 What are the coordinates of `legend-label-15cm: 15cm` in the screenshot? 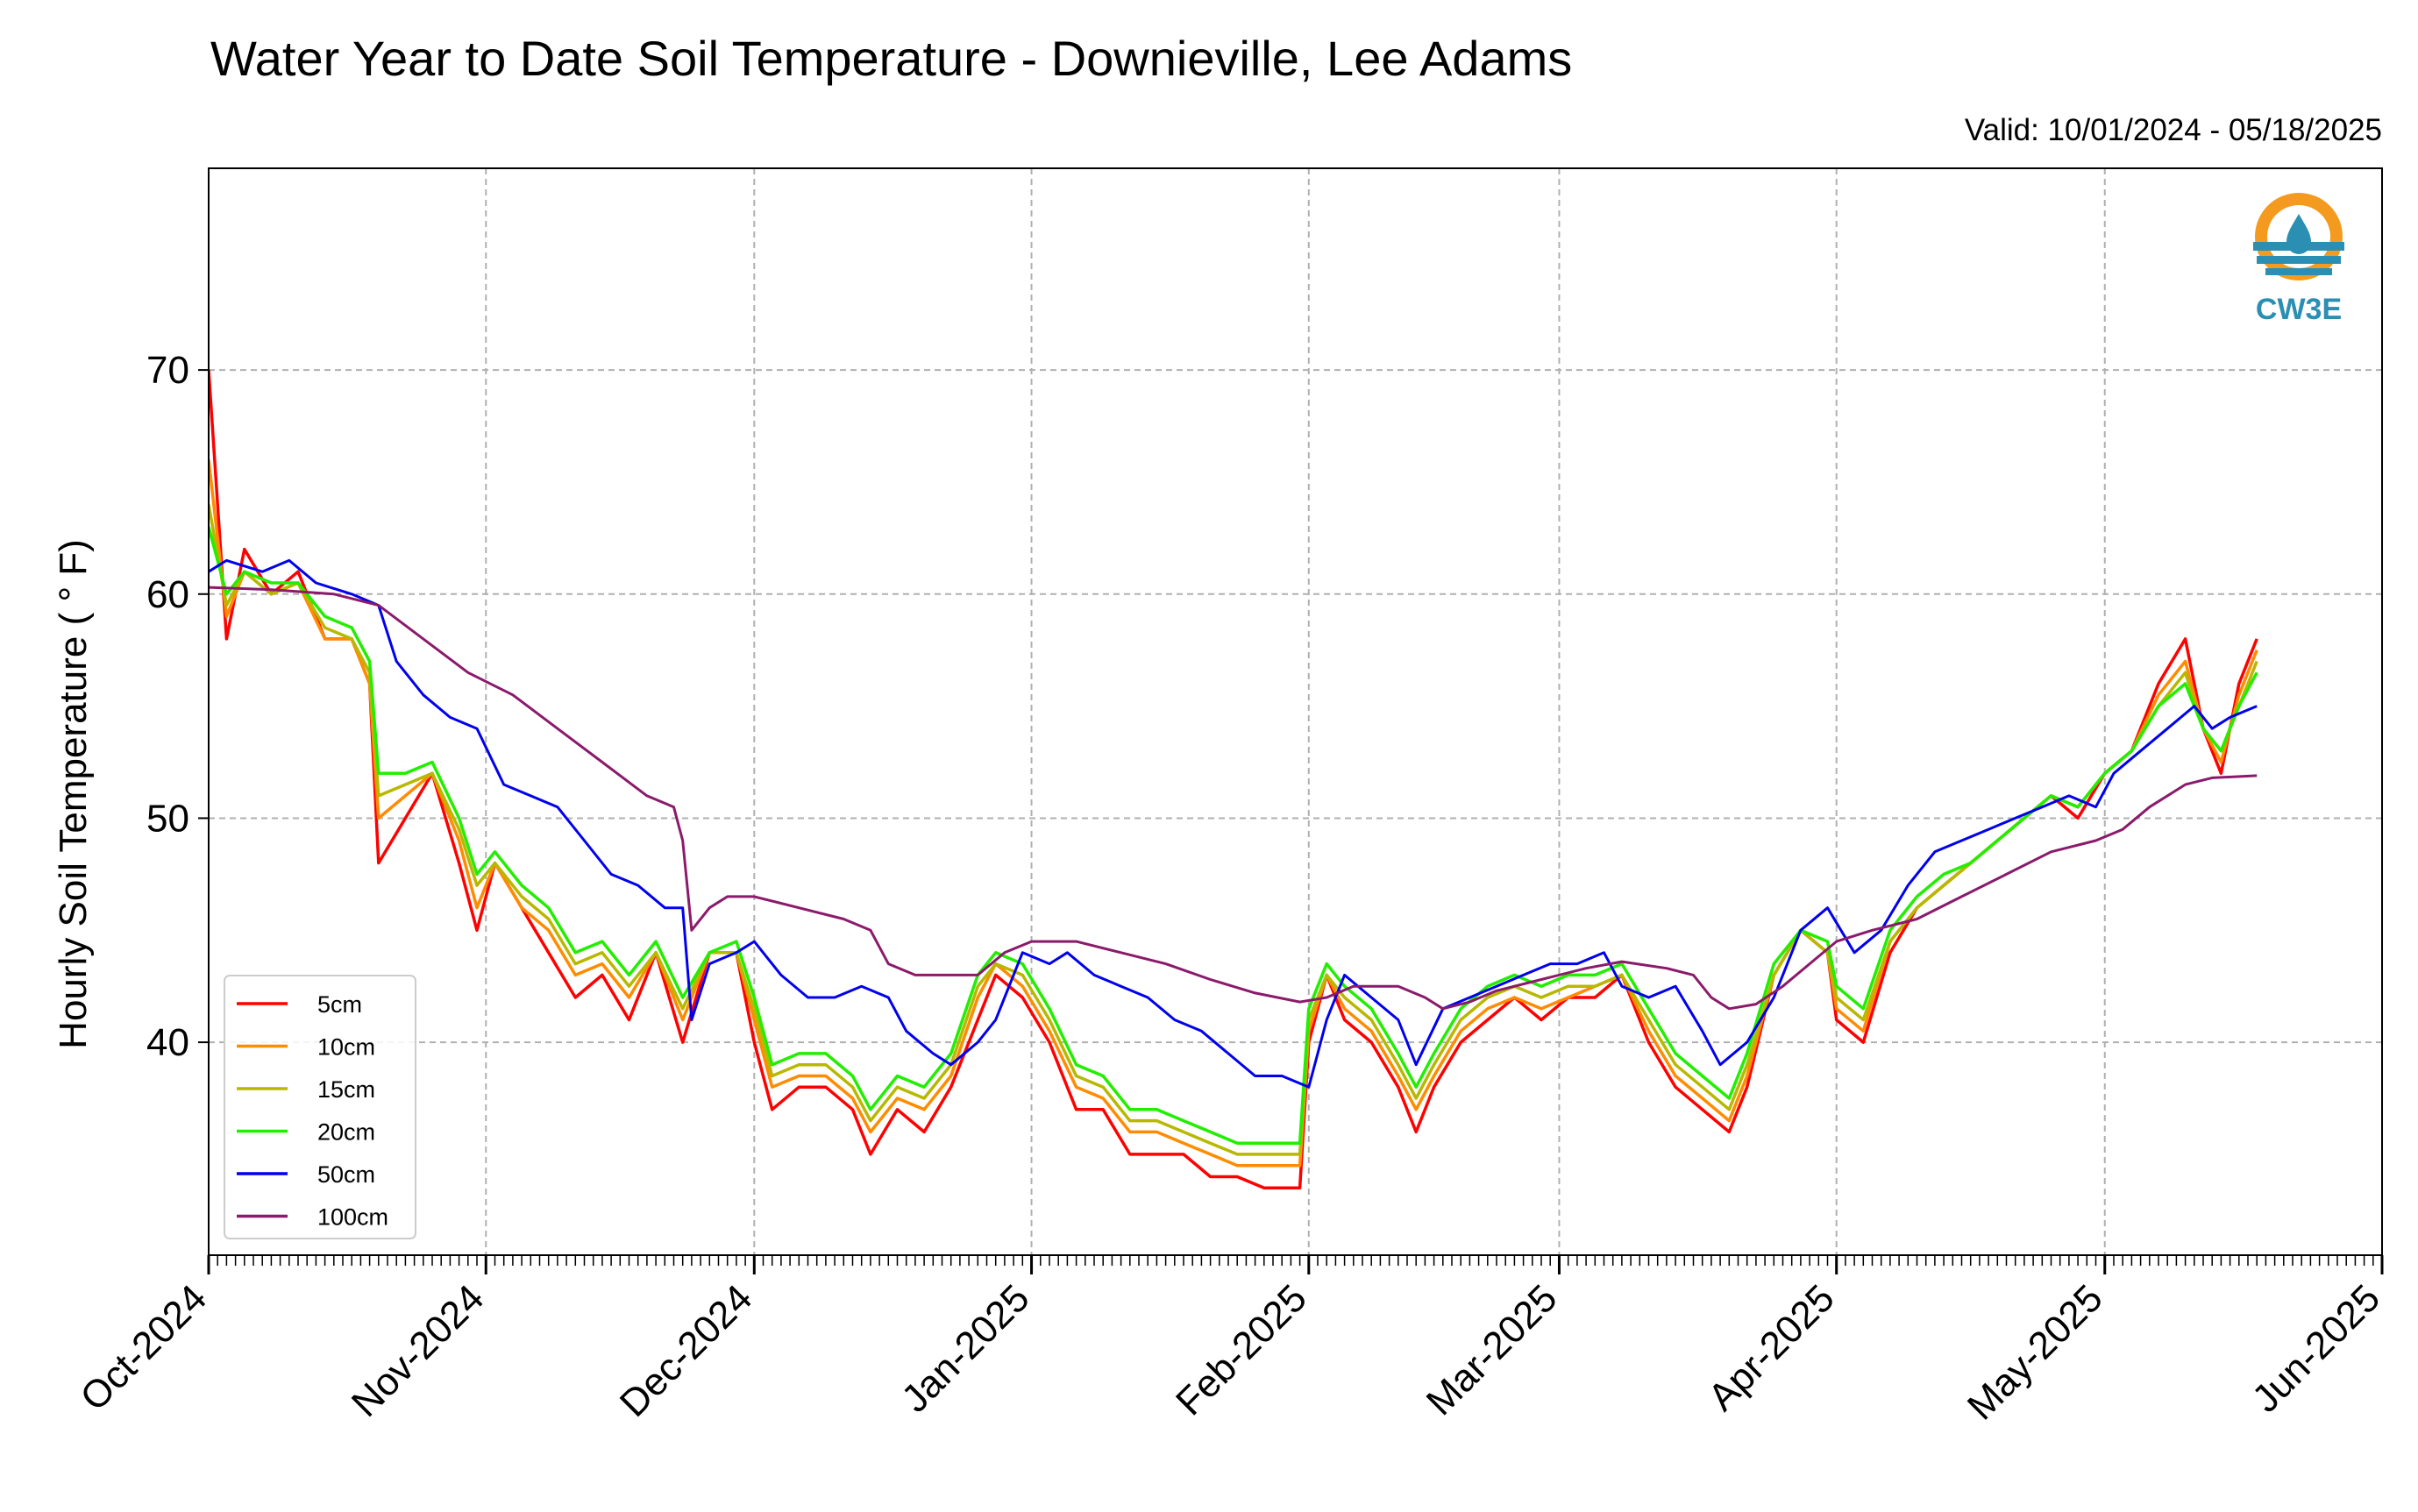 It's located at (346, 1089).